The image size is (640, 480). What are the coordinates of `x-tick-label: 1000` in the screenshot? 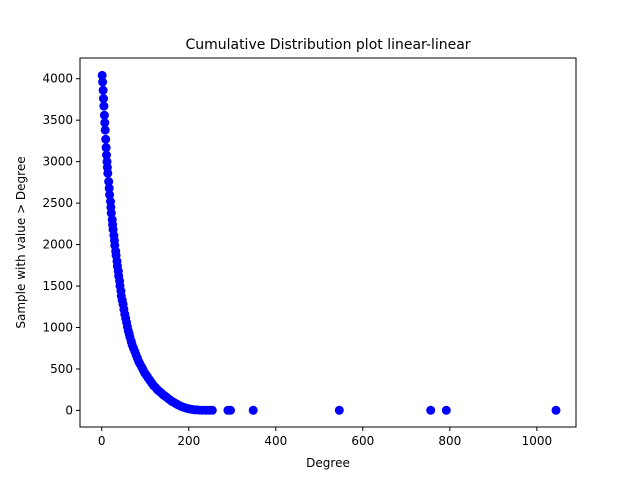 It's located at (537, 441).